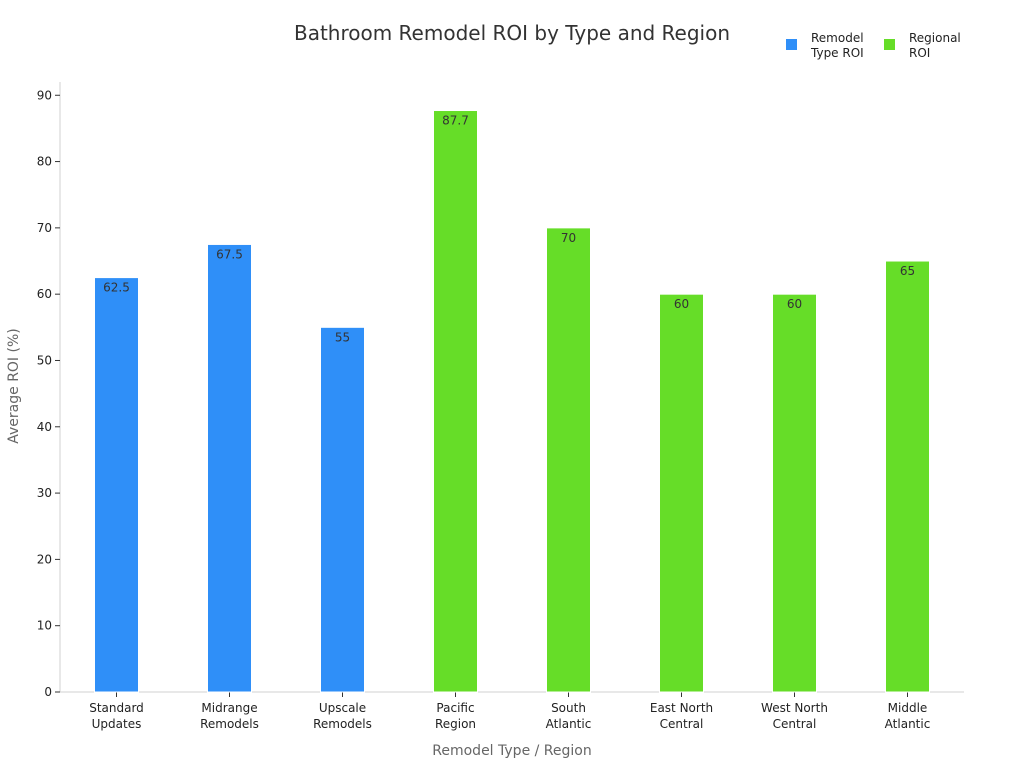 The image size is (1024, 768). I want to click on y-tick-label: 20, so click(44, 559).